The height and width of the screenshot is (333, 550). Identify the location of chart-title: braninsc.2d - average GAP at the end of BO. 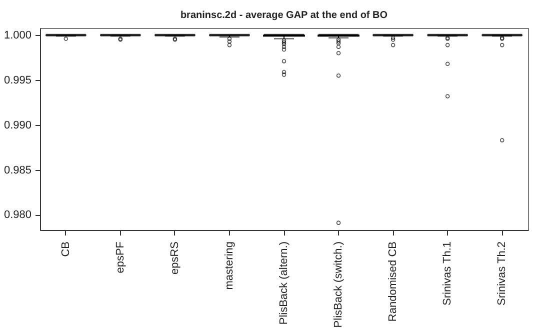
(284, 15).